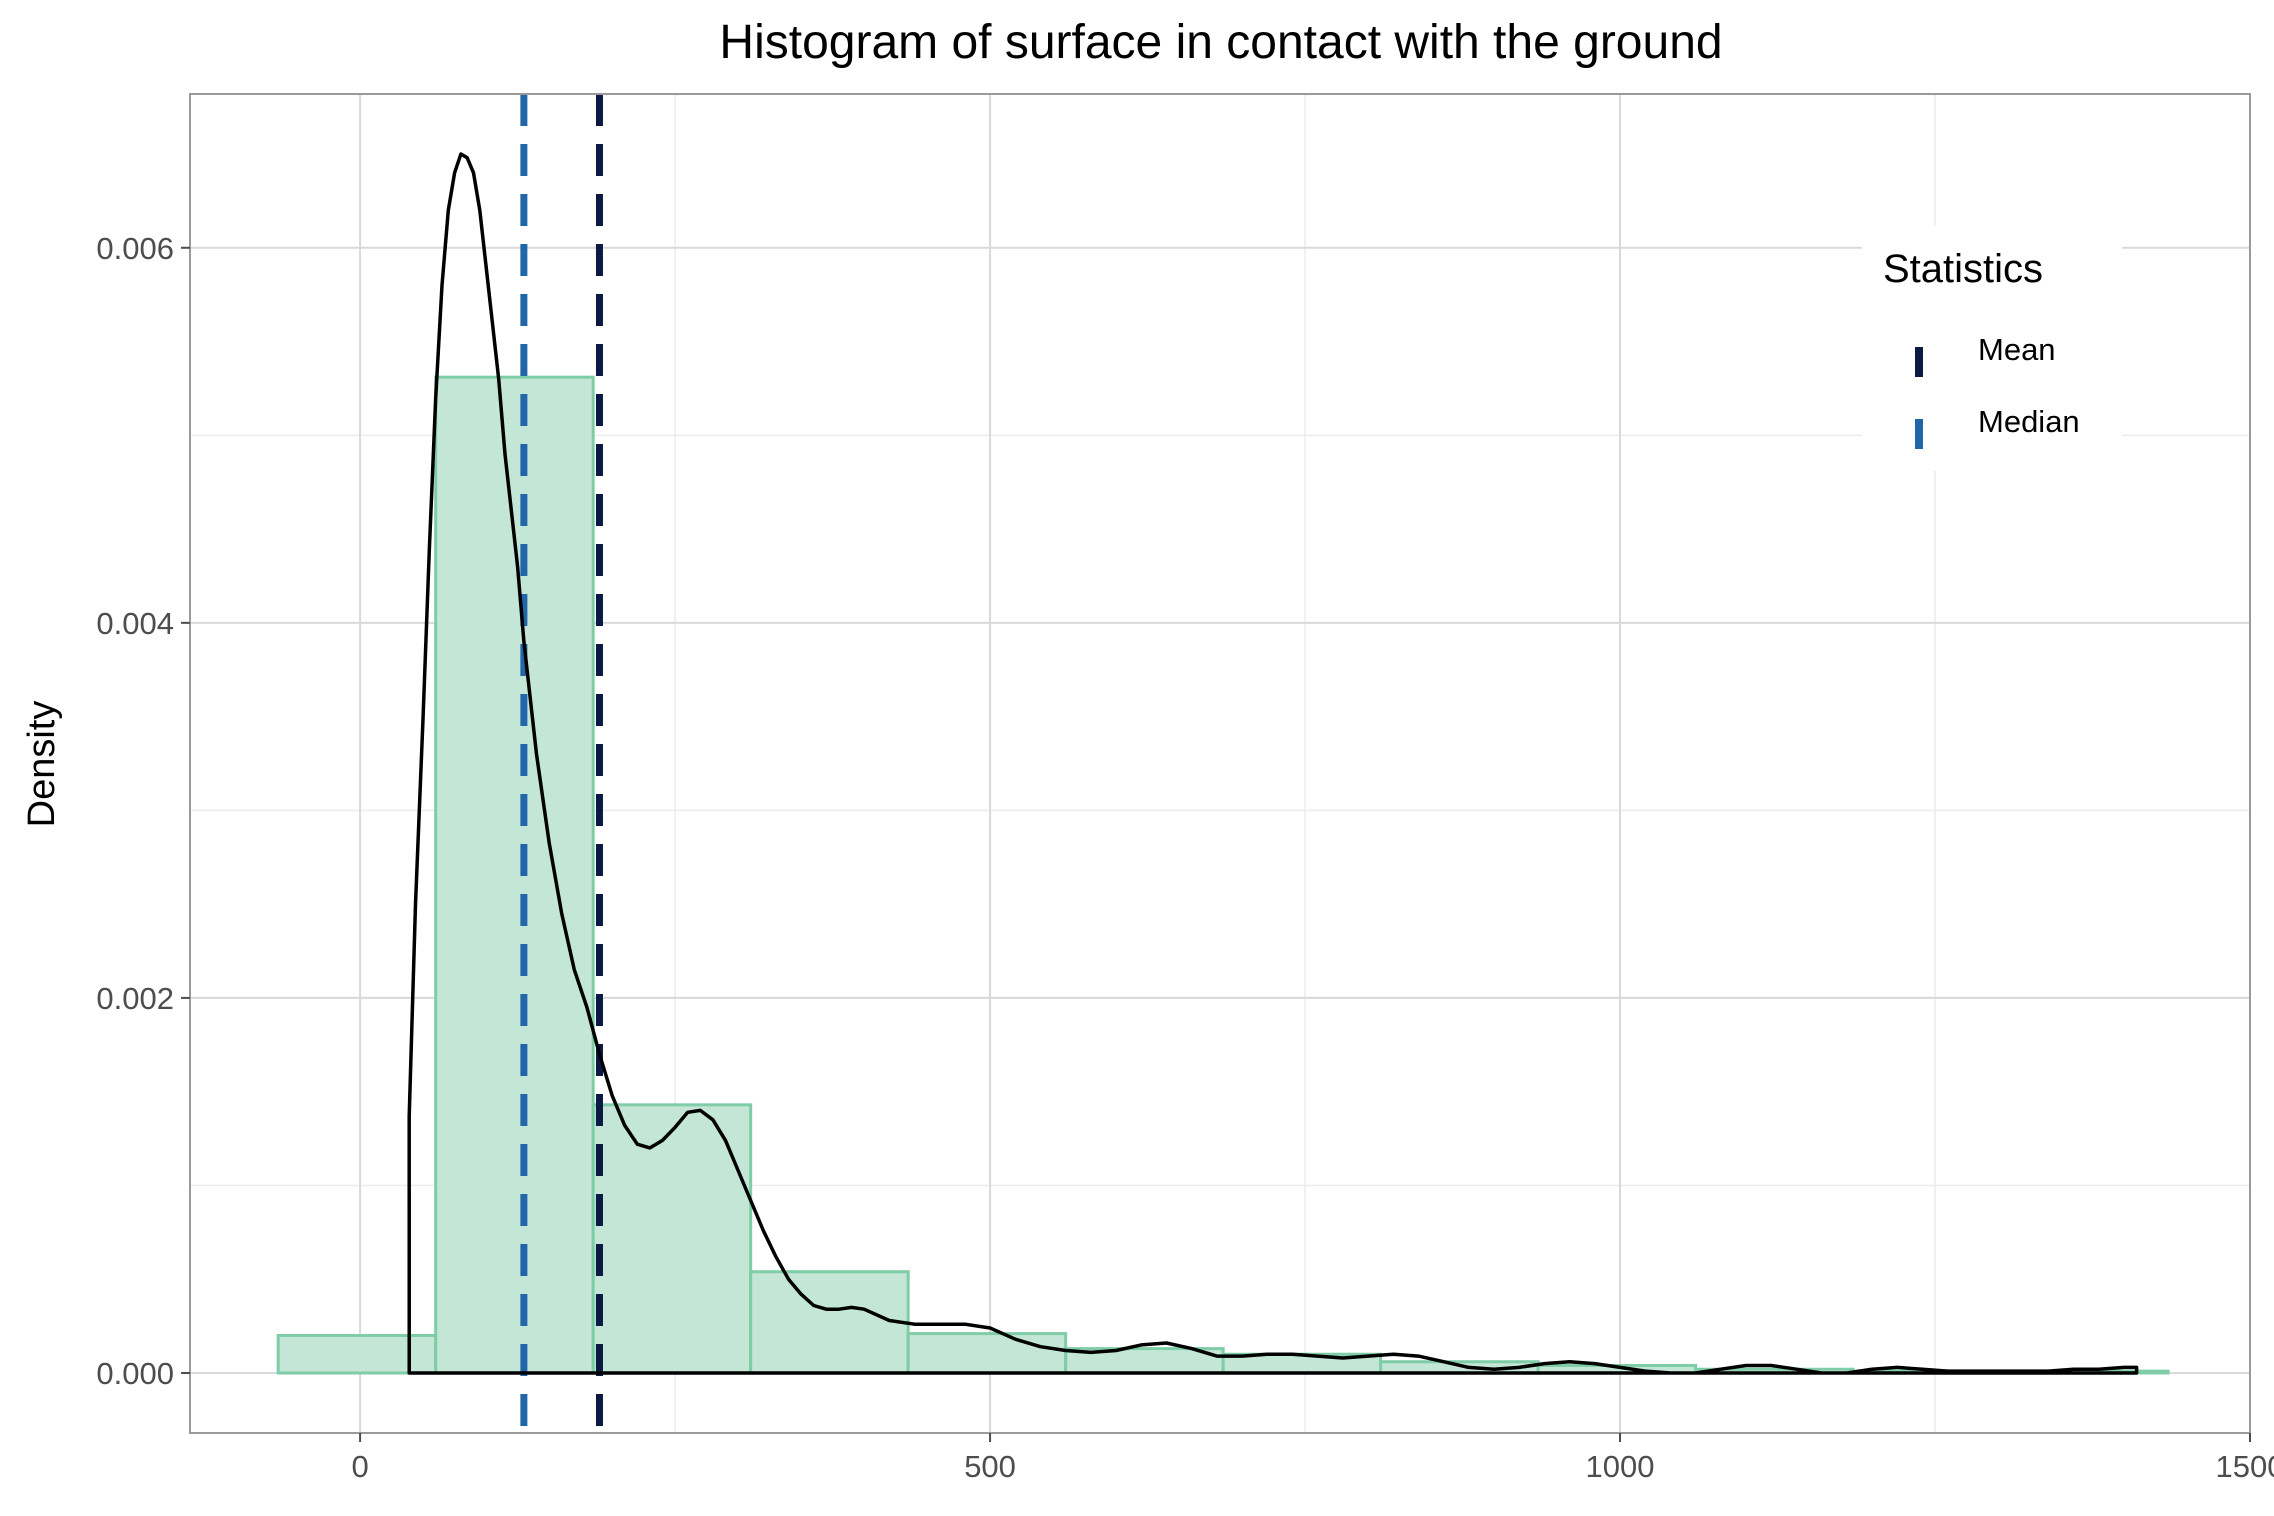 The image size is (2274, 1516). I want to click on legend-title: Statistics, so click(1963, 269).